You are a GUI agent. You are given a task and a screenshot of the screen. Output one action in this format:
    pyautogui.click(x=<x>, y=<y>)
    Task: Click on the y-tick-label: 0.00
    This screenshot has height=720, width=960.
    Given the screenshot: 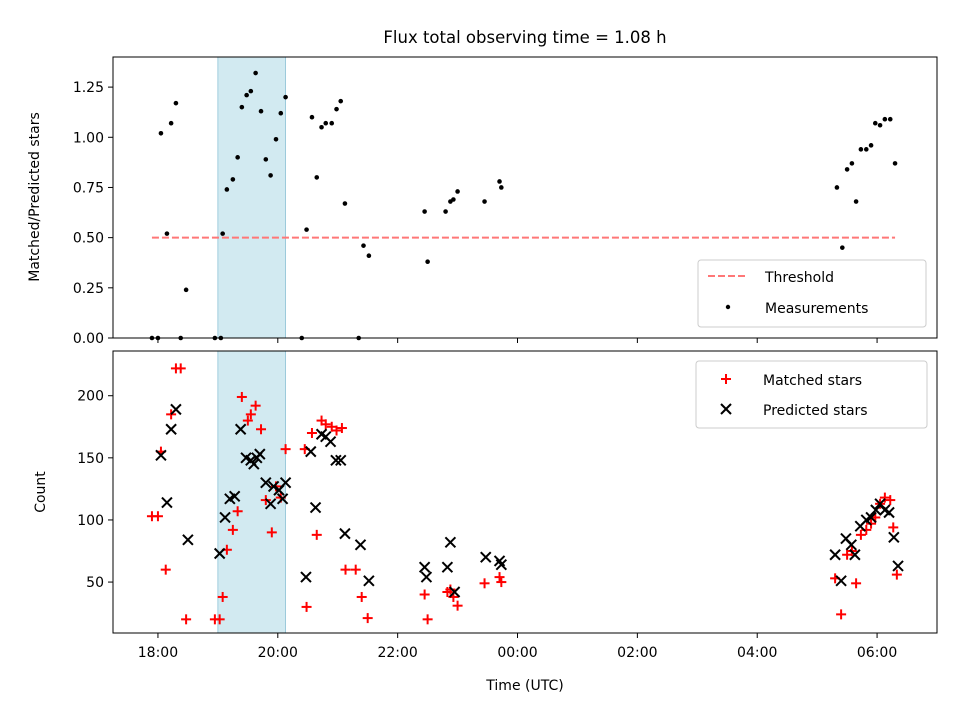 What is the action you would take?
    pyautogui.click(x=88, y=339)
    